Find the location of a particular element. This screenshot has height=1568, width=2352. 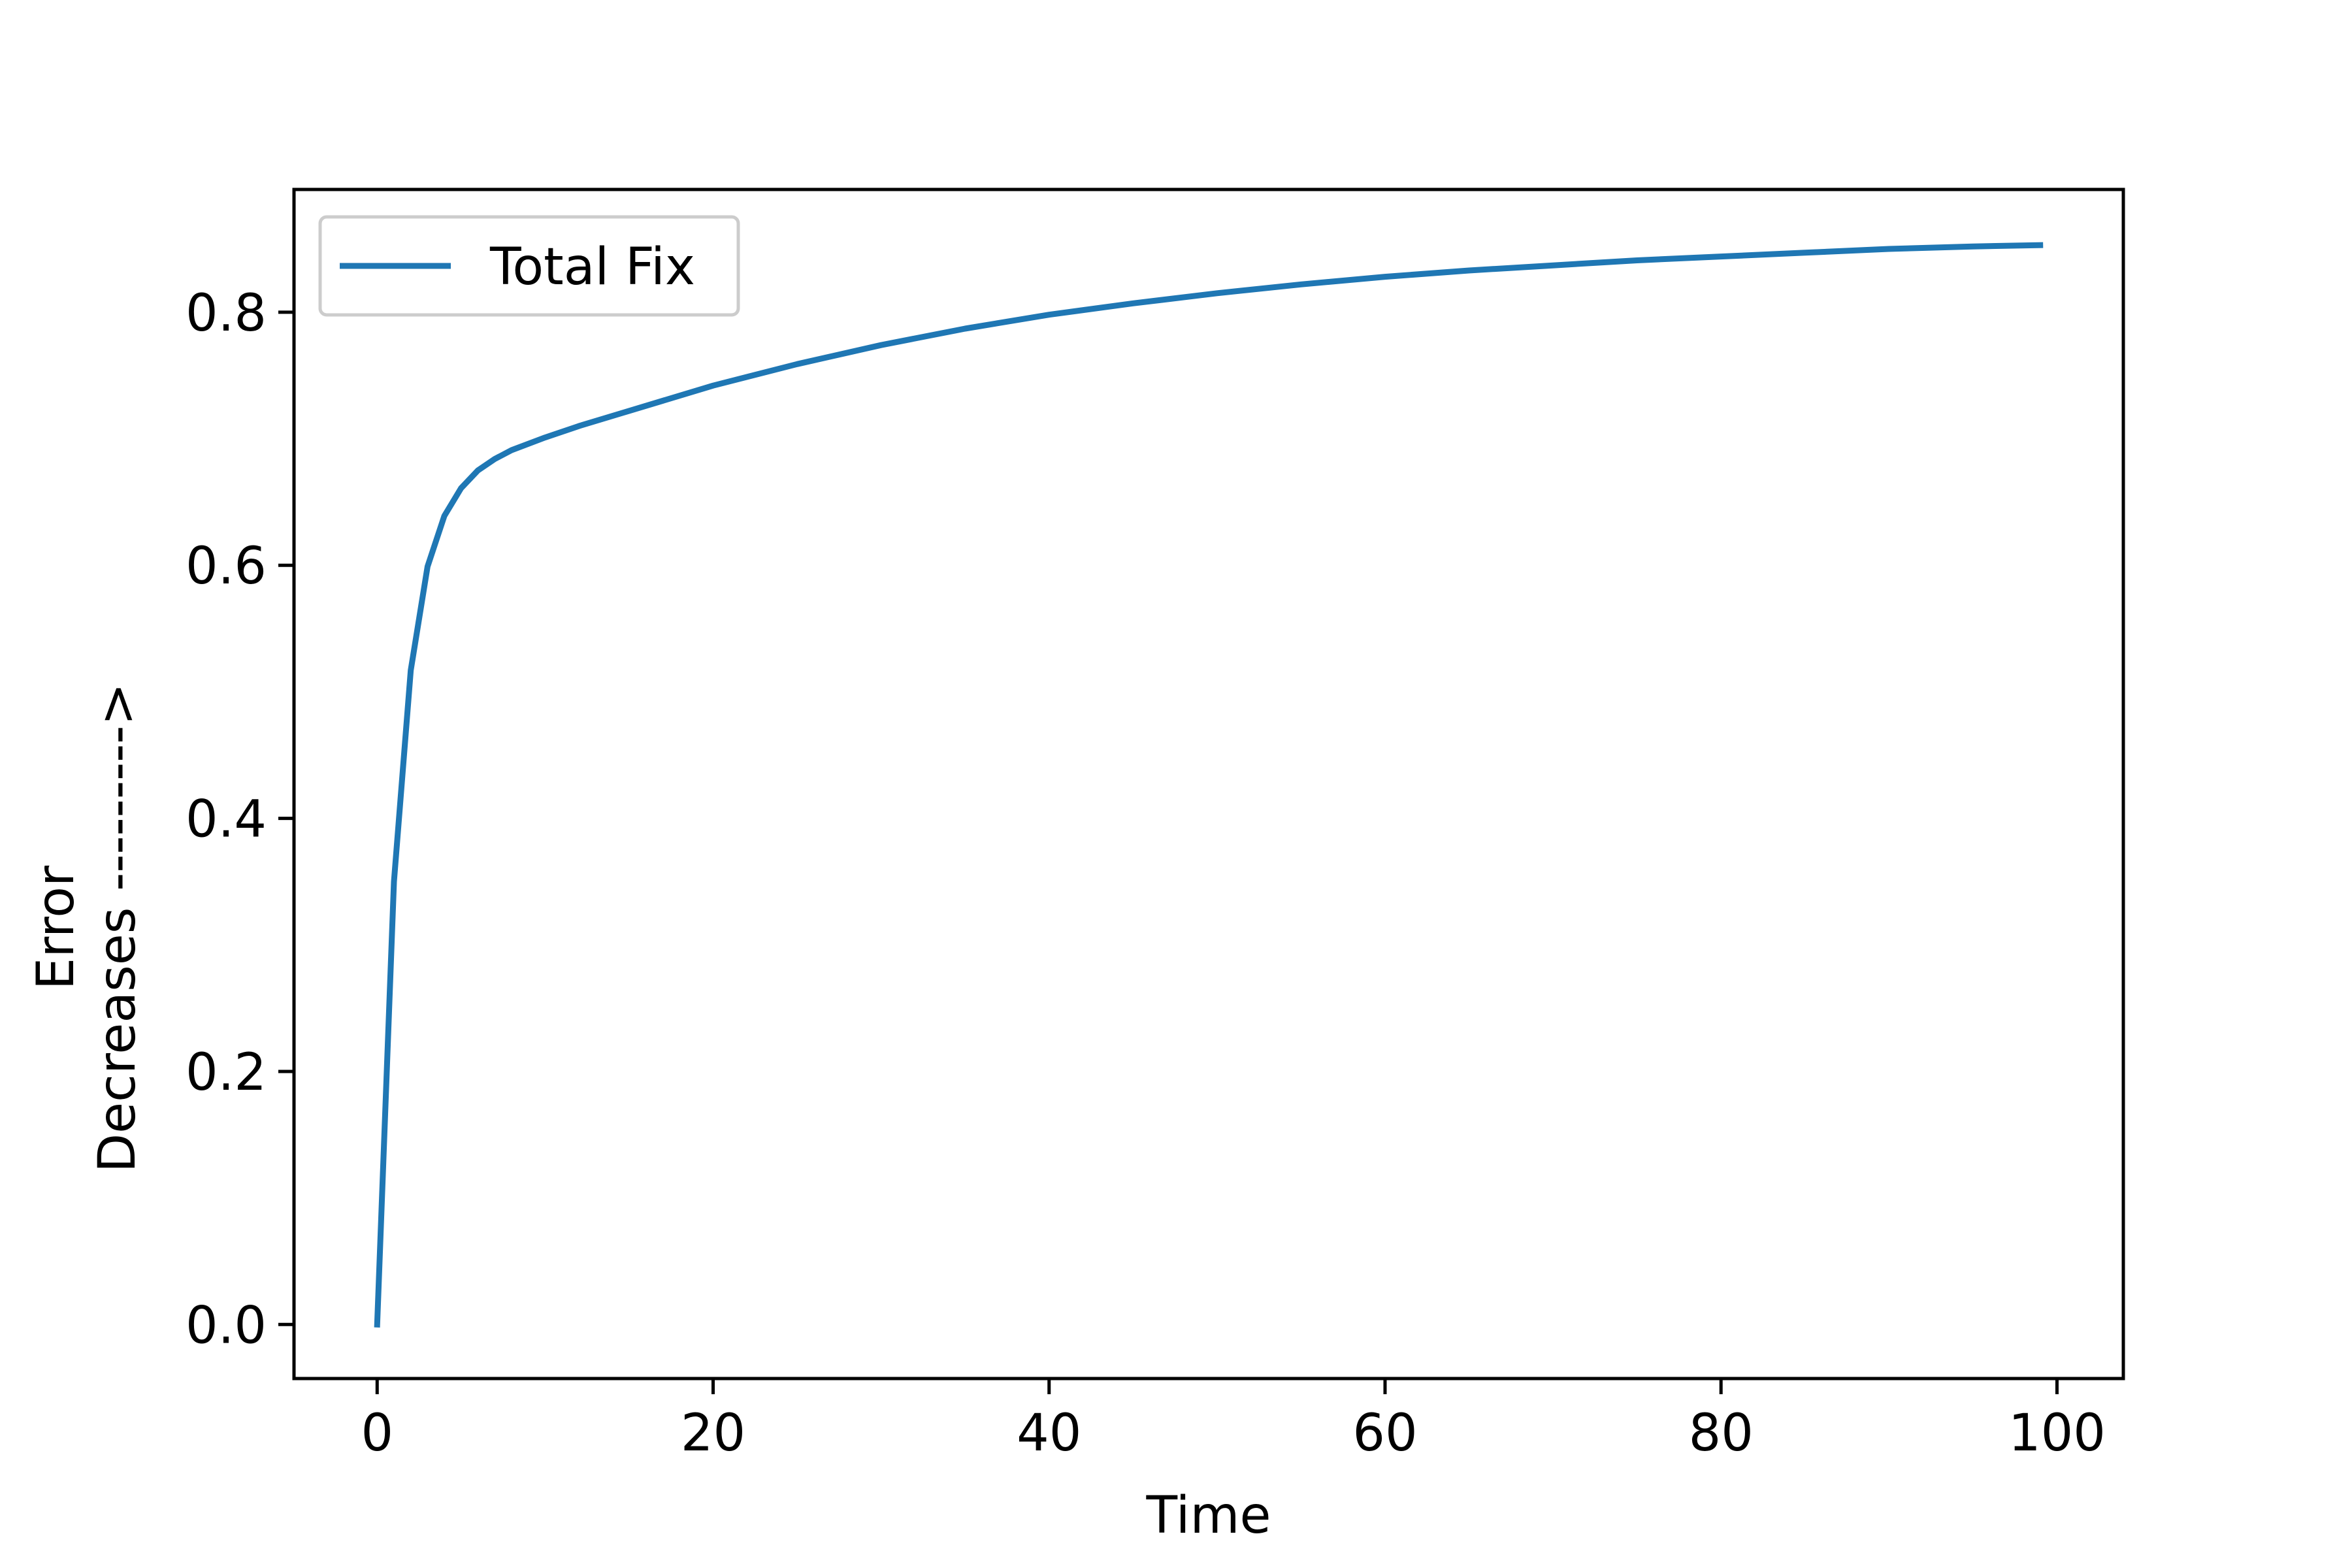

y-tick-label: 0.4 is located at coordinates (226, 820).